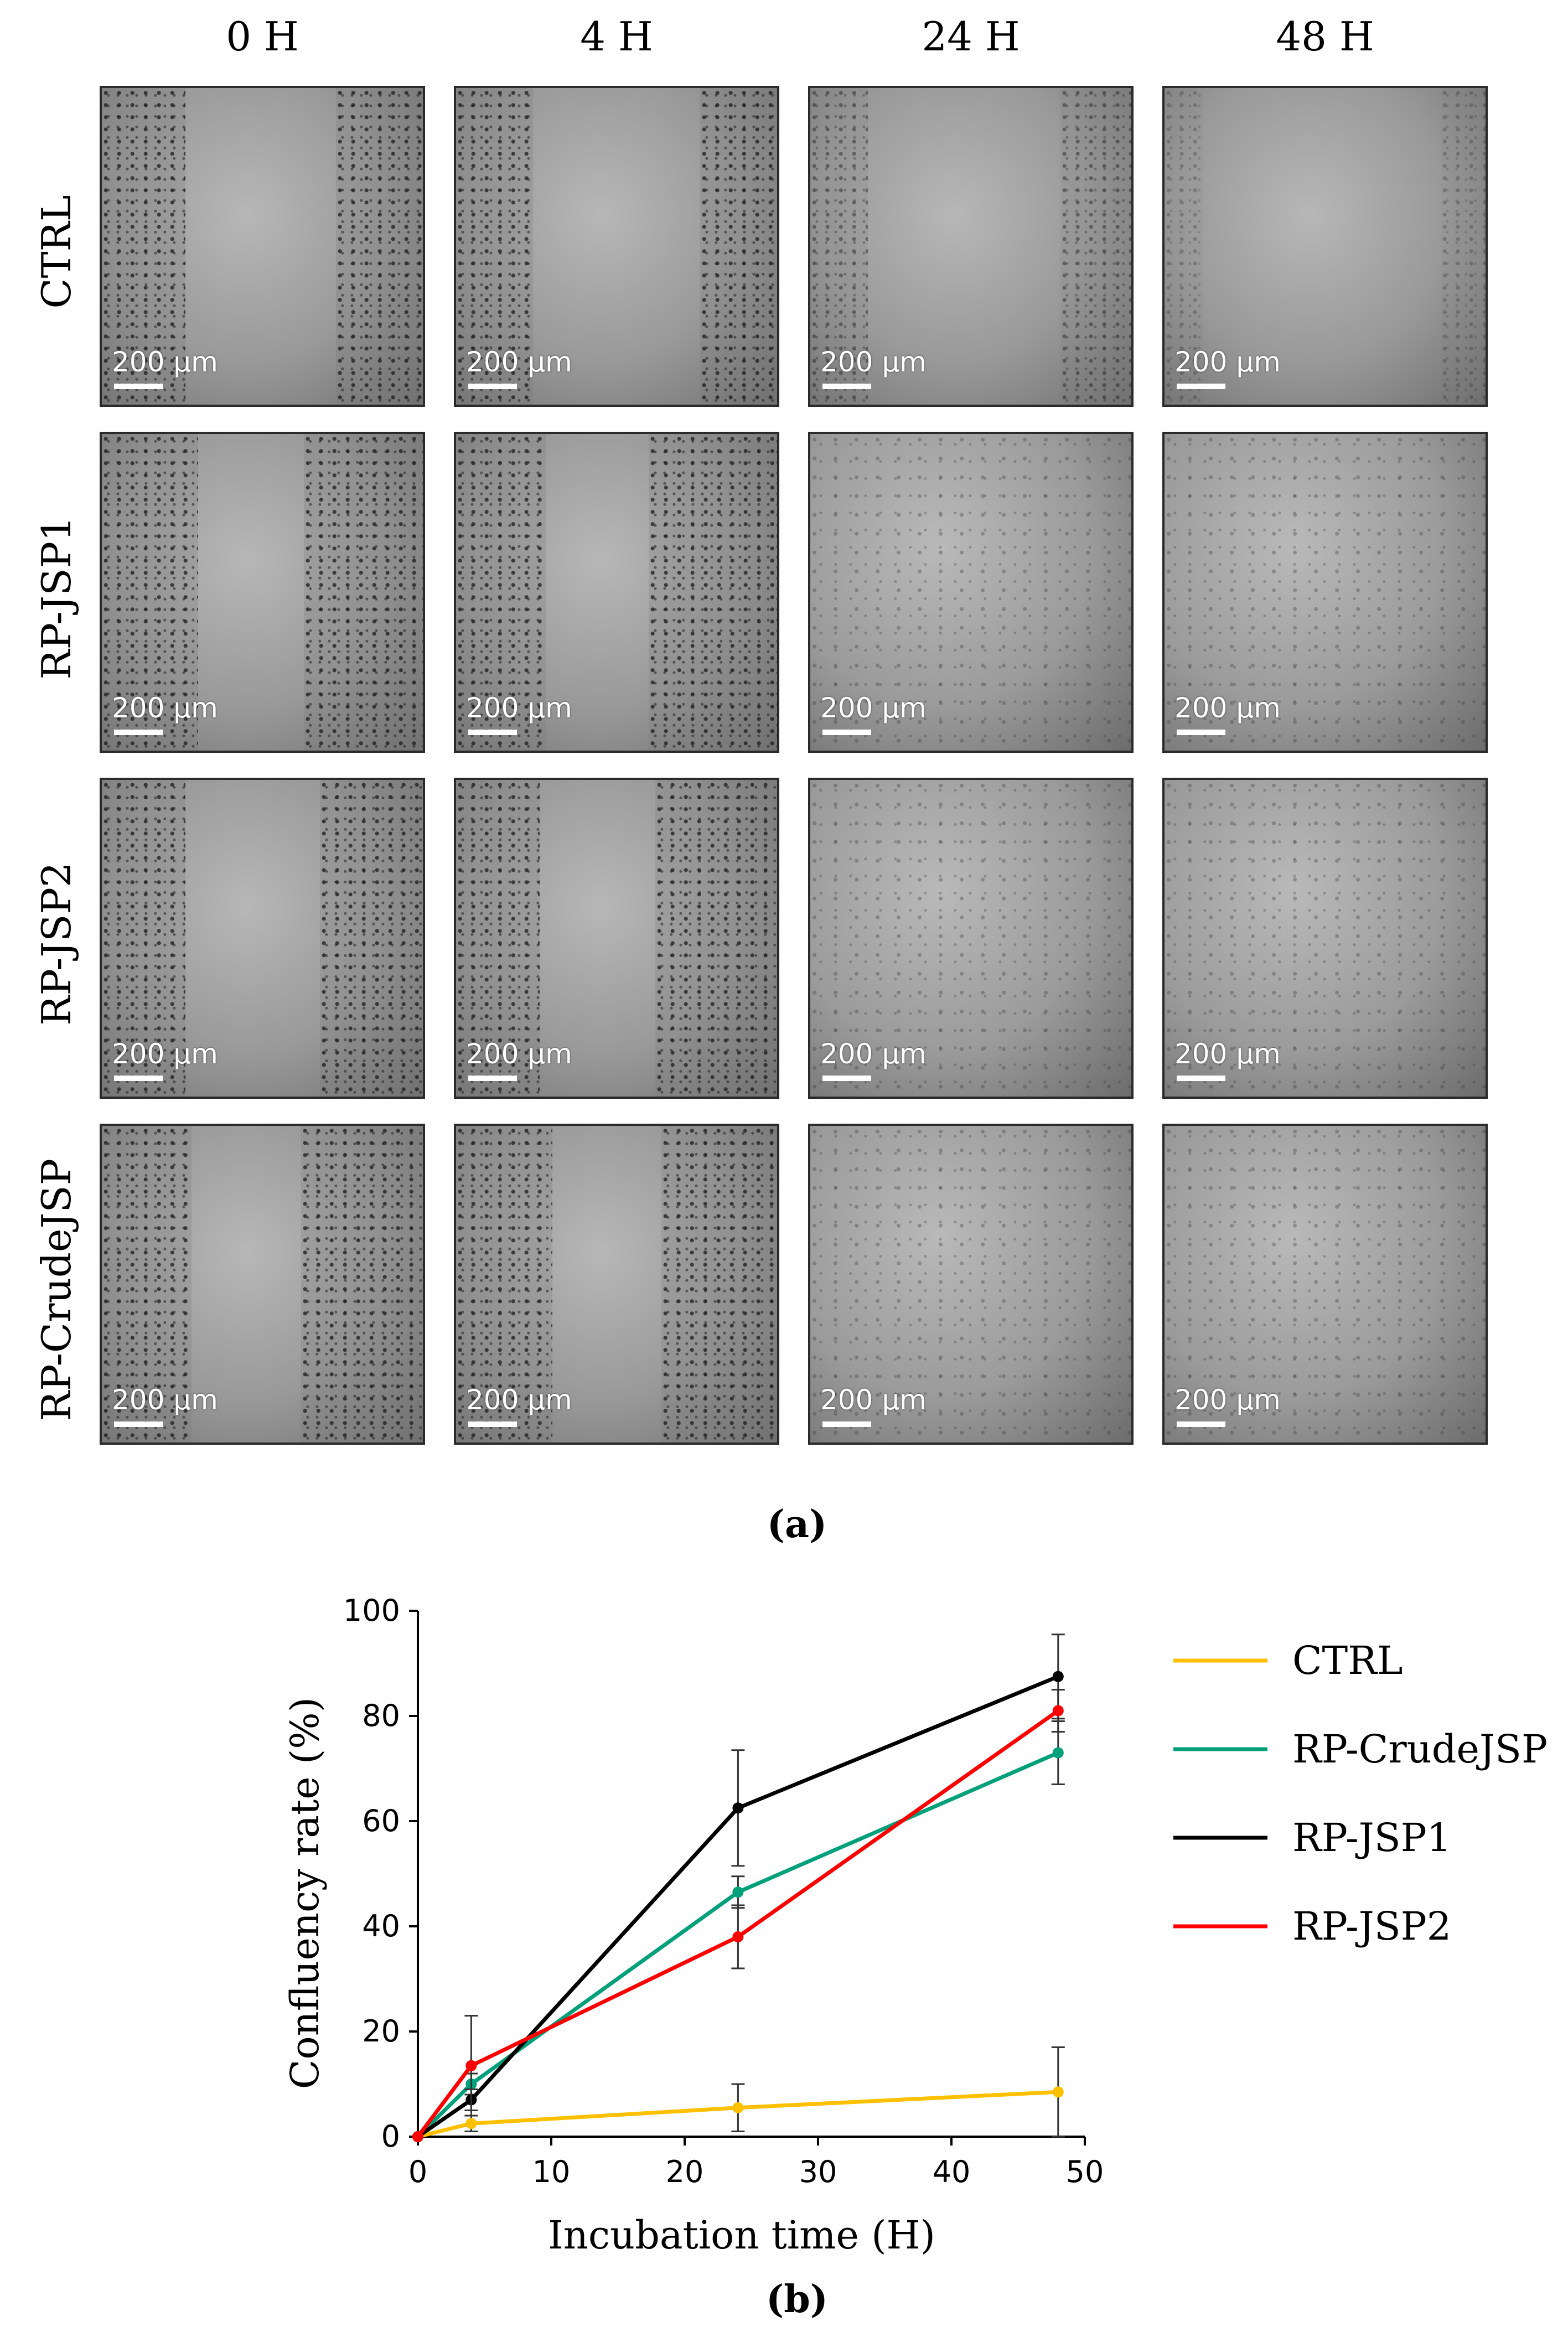  I want to click on micrograph-rp-jsp2-4h: 200 µm, so click(616, 939).